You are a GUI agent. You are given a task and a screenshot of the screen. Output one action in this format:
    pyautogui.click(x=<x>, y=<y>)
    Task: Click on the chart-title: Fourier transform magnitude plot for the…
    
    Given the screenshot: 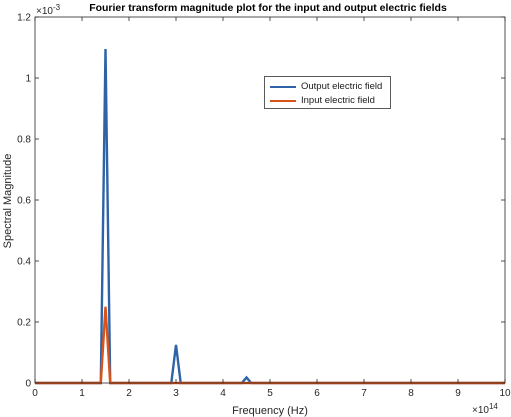 What is the action you would take?
    pyautogui.click(x=268, y=8)
    